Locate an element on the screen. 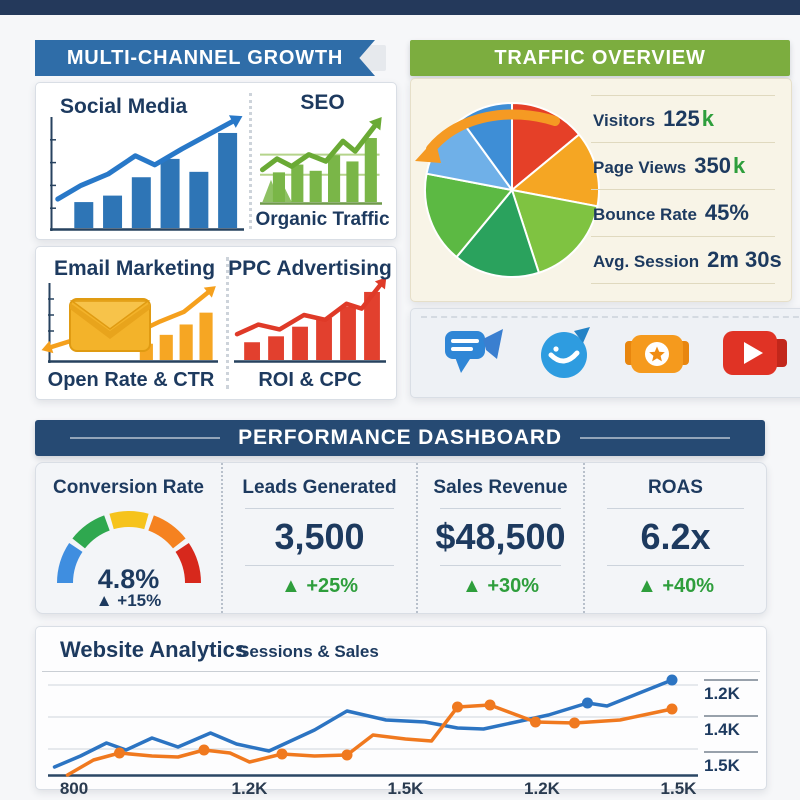 The image size is (800, 800). analytics-title: Website Analytics is located at coordinates (154, 649).